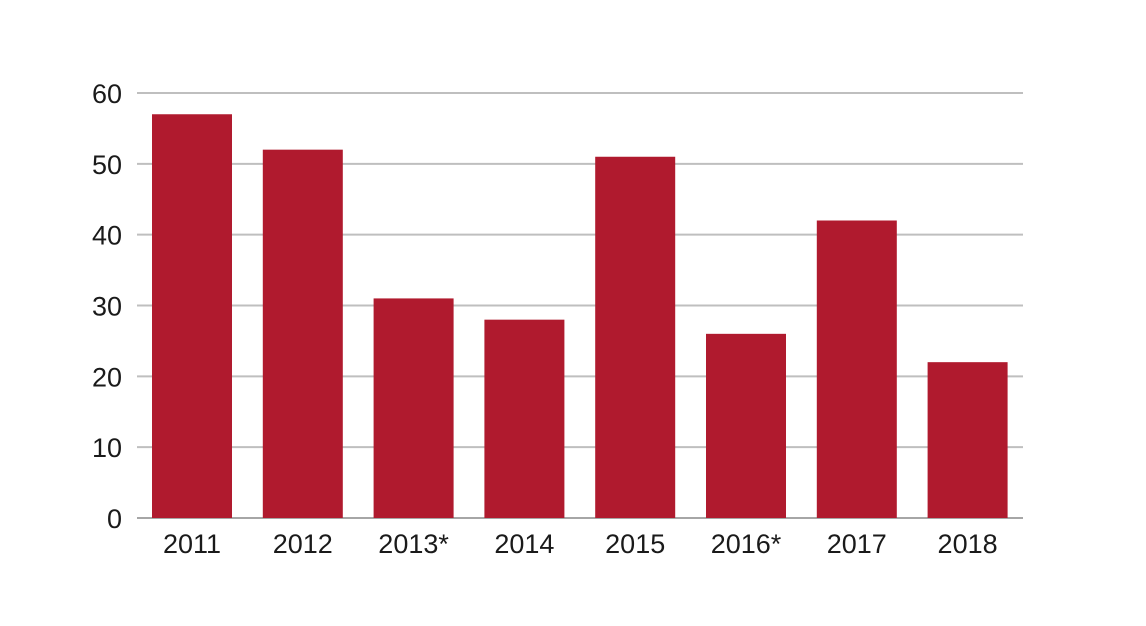 Image resolution: width=1146 pixels, height=626 pixels. Describe the element at coordinates (968, 544) in the screenshot. I see `x-tick-label: 2018` at that location.